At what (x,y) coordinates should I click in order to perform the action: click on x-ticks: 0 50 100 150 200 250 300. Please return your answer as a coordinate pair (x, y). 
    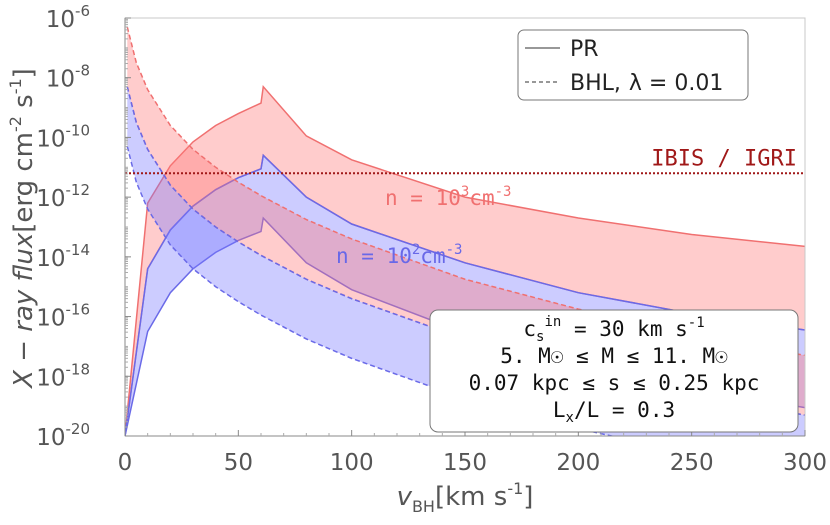
    Looking at the image, I should click on (472, 453).